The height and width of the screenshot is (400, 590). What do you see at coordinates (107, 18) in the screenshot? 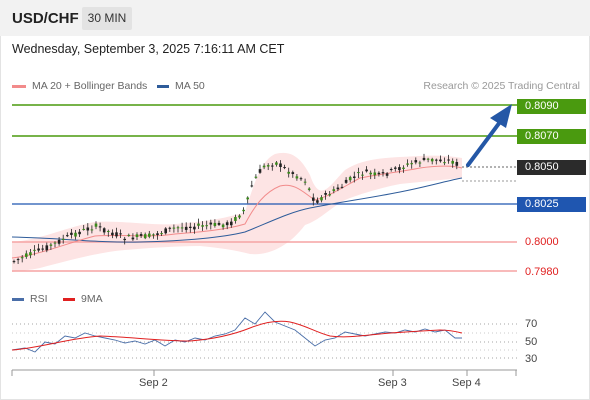
I see `timeframe-button: 30 MIN` at bounding box center [107, 18].